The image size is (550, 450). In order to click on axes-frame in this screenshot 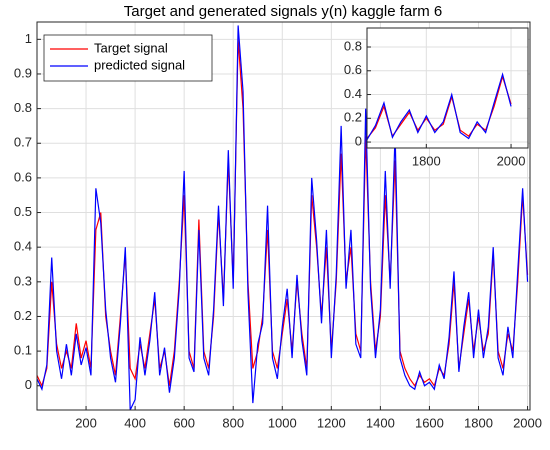, I will do `click(447, 88)`.